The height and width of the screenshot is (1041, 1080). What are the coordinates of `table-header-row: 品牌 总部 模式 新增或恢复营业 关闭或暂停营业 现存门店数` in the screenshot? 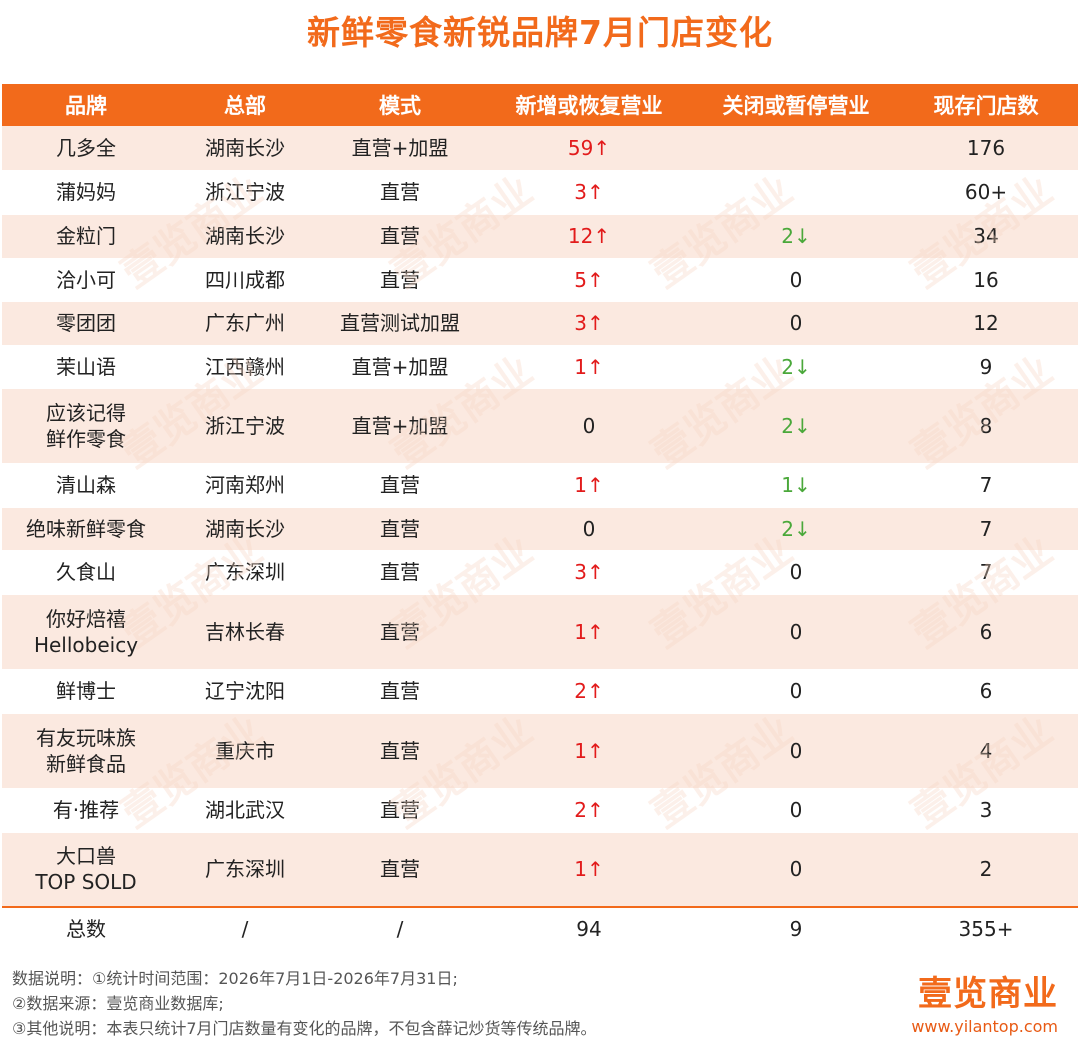 It's located at (540, 105).